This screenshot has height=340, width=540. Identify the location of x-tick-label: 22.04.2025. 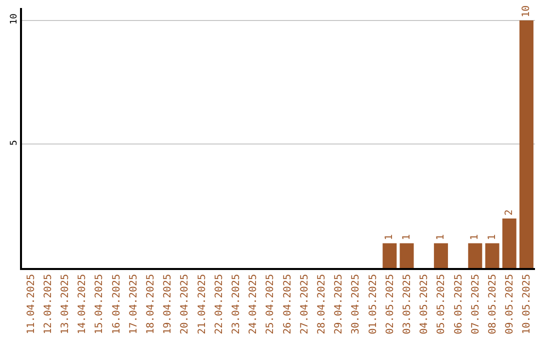
(219, 304).